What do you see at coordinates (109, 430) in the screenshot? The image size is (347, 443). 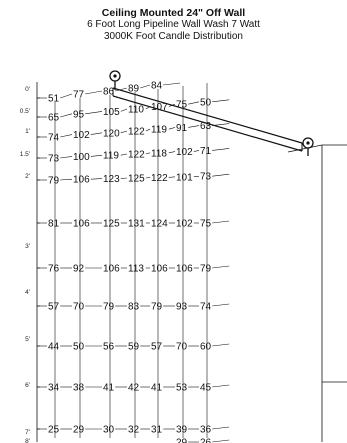 I see `grid-value: 30` at bounding box center [109, 430].